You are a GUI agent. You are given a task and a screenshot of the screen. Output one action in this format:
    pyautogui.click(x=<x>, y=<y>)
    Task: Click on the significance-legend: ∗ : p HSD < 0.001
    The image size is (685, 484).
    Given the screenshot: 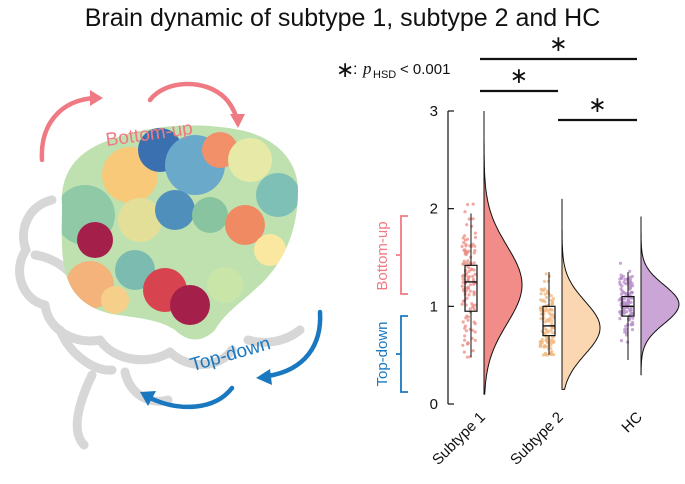 What is the action you would take?
    pyautogui.click(x=393, y=70)
    